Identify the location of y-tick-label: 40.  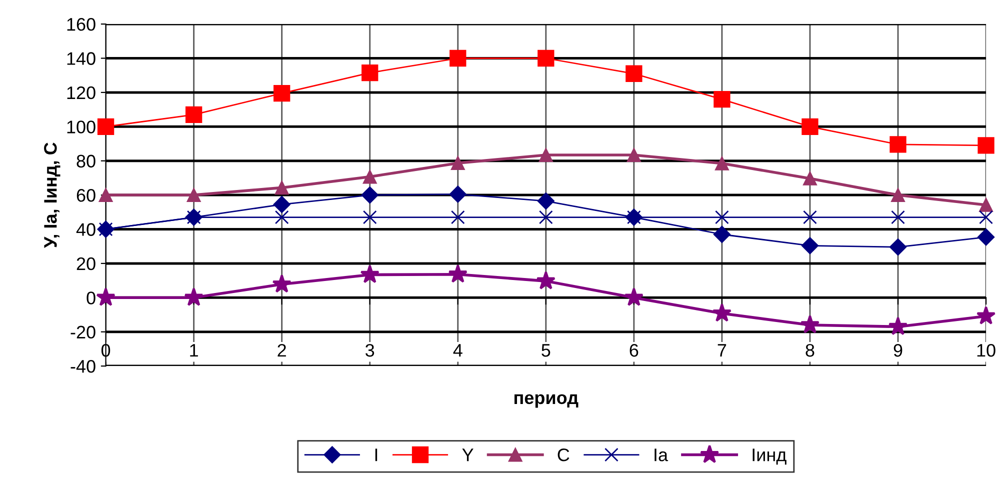
(86, 229).